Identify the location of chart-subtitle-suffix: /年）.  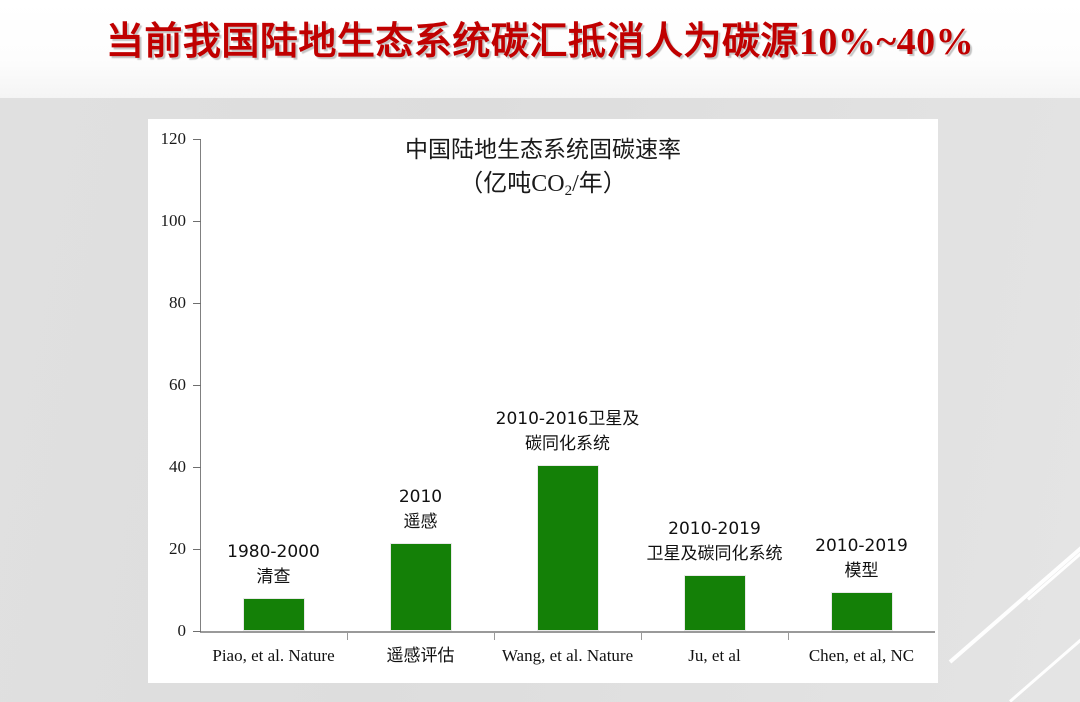
(599, 184).